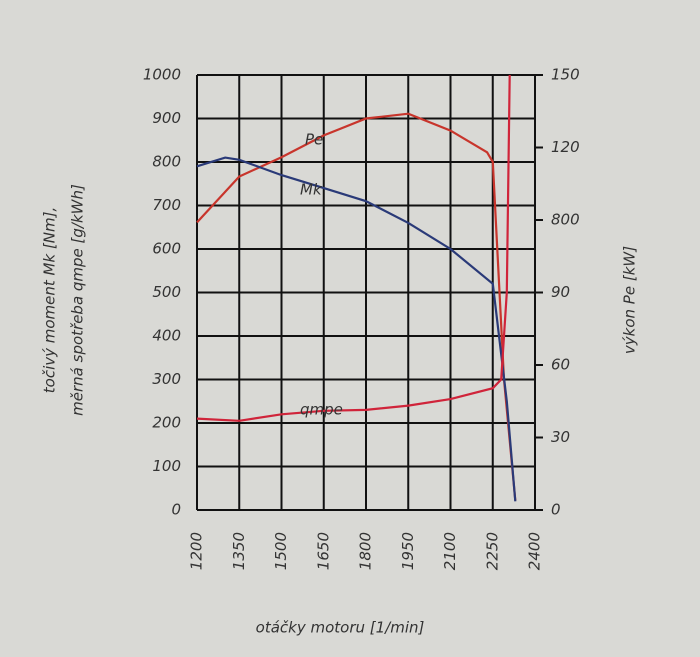  I want to click on series-label: qmpe, so click(321, 410).